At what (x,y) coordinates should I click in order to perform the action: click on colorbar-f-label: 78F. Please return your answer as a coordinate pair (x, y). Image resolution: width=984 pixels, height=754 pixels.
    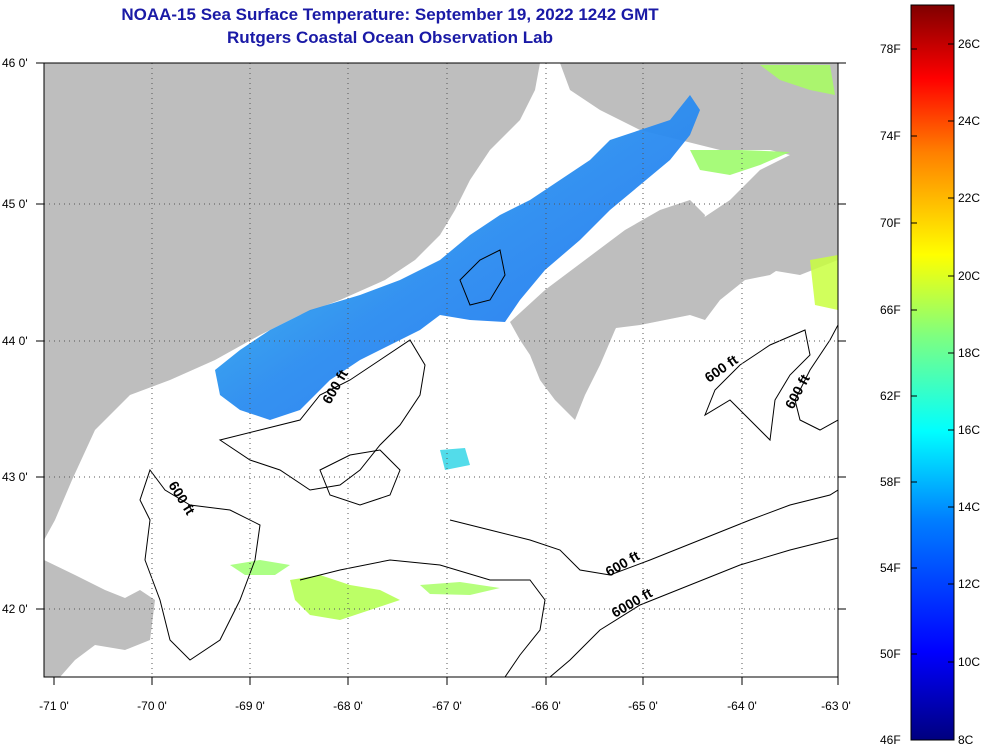
    Looking at the image, I should click on (890, 49).